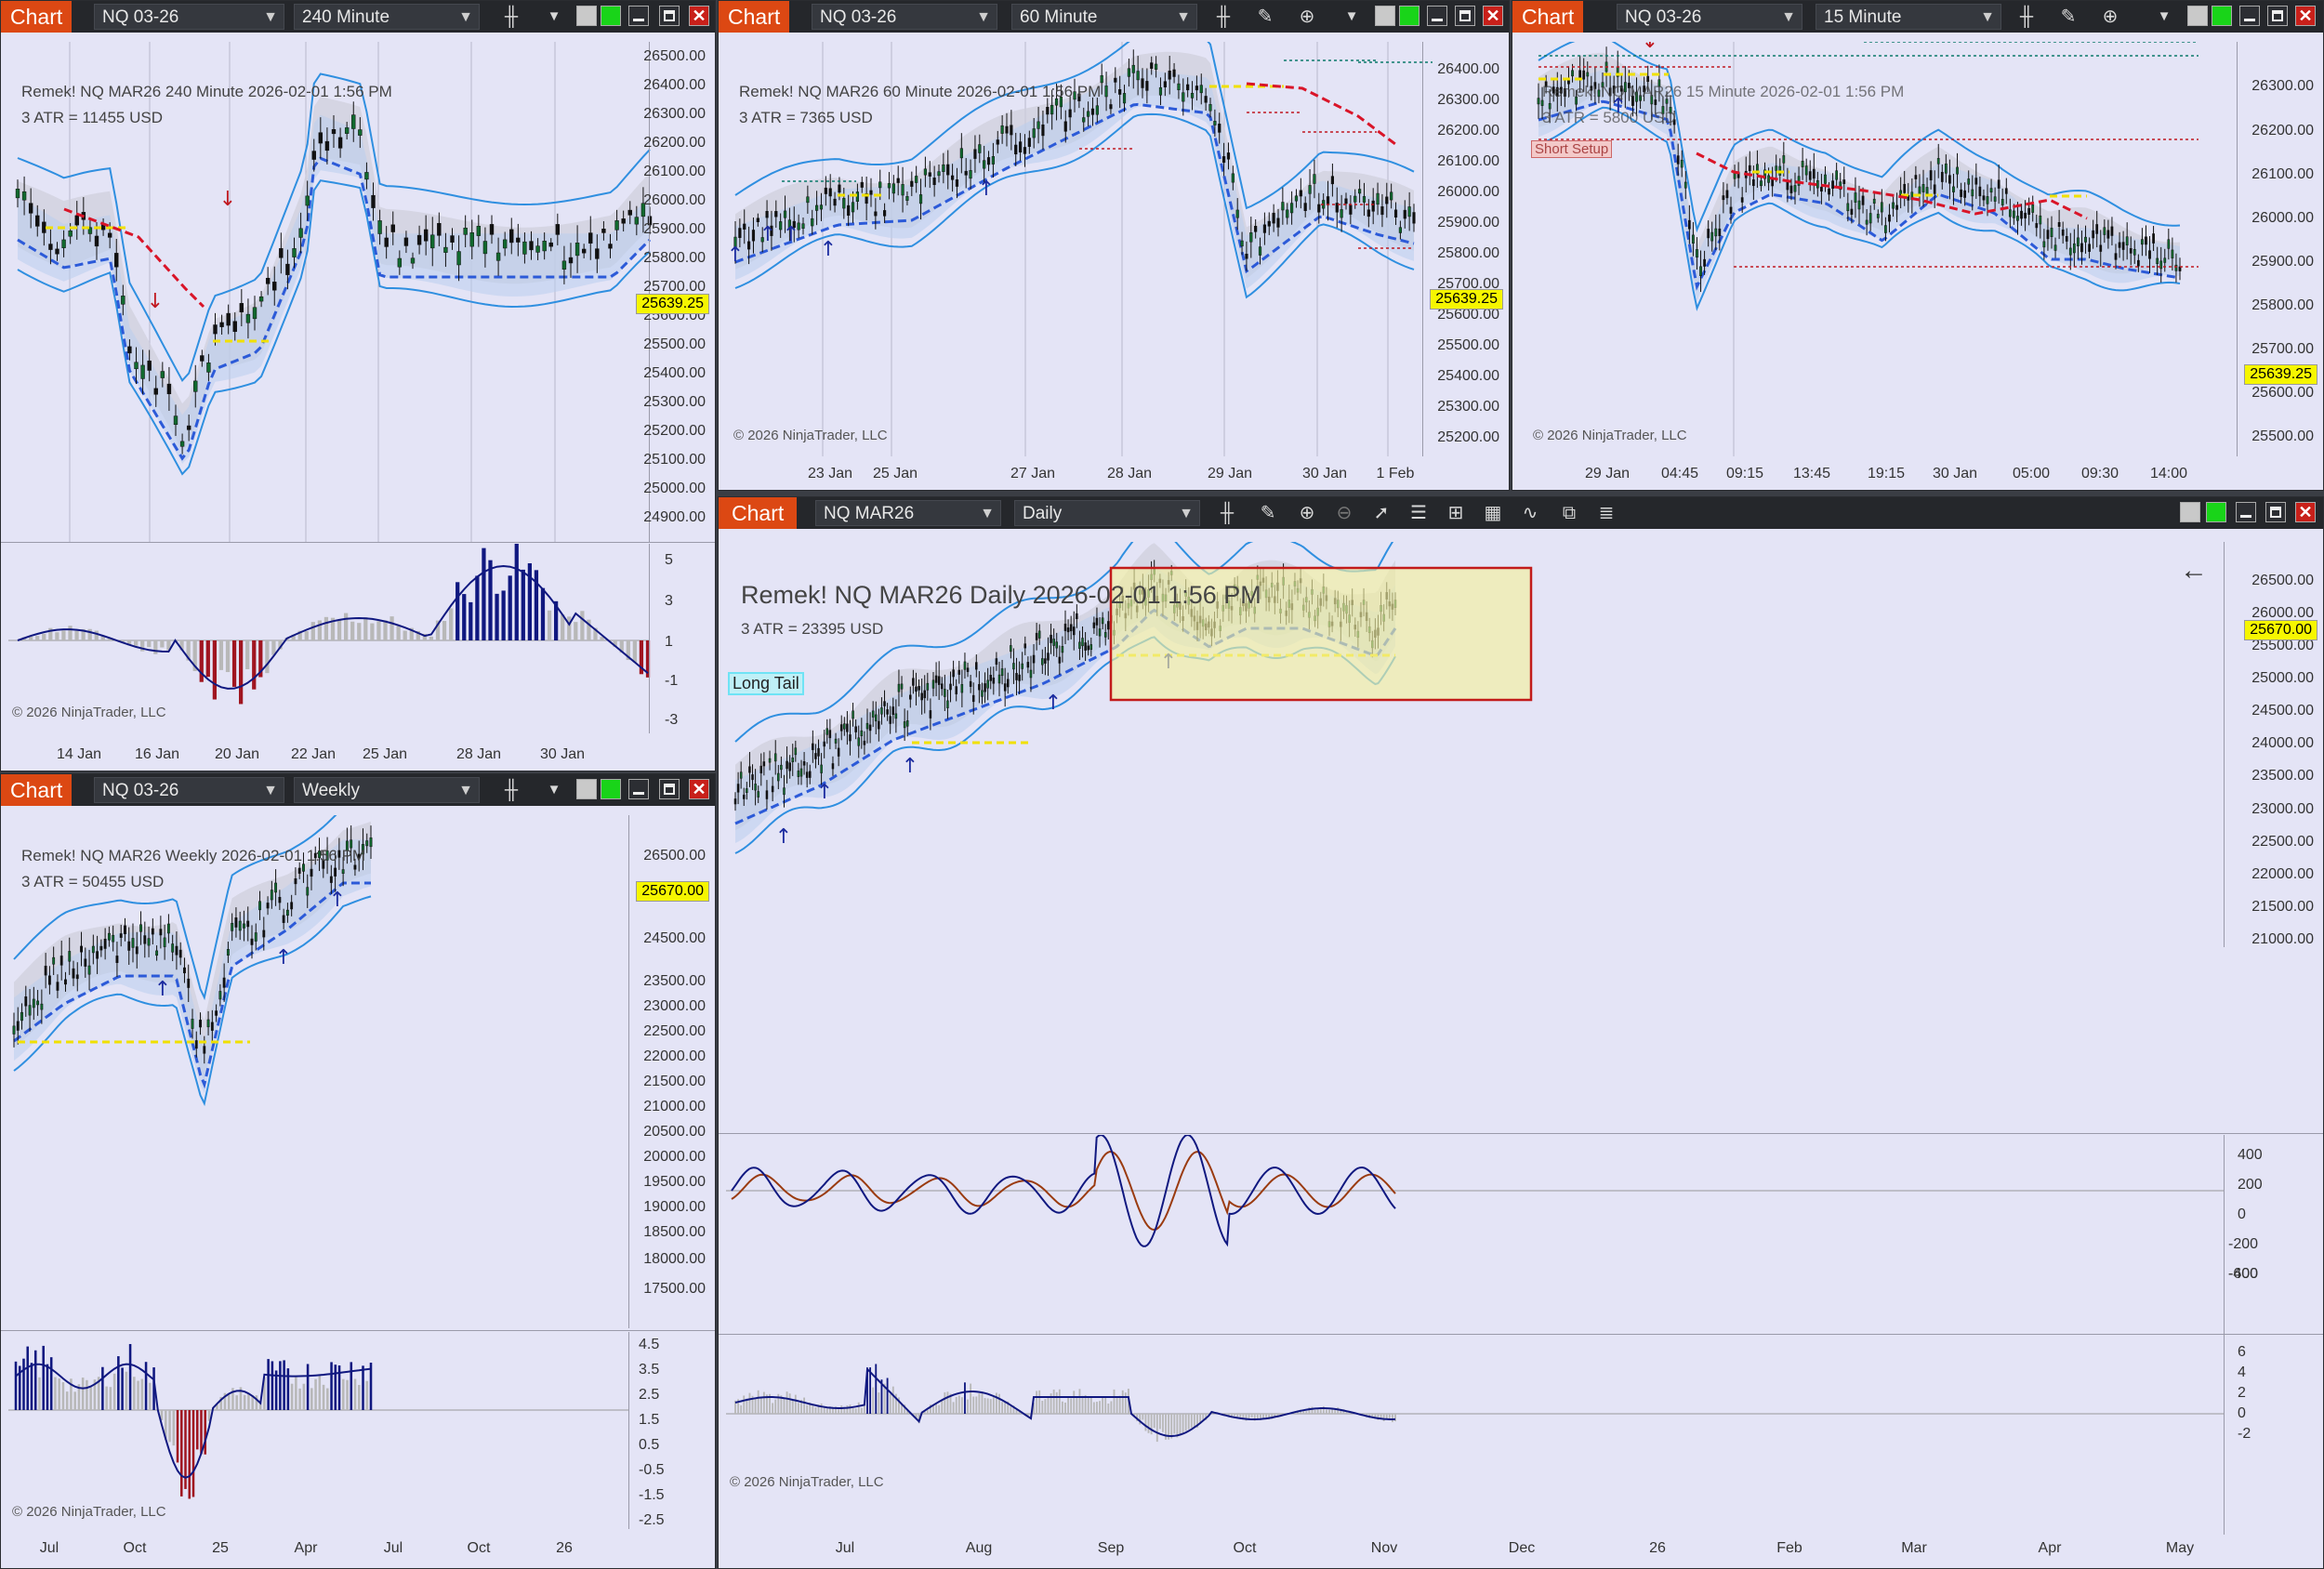  What do you see at coordinates (2270, 1208) in the screenshot?
I see `oscillator-axis: 400 200 0 -200 -400` at bounding box center [2270, 1208].